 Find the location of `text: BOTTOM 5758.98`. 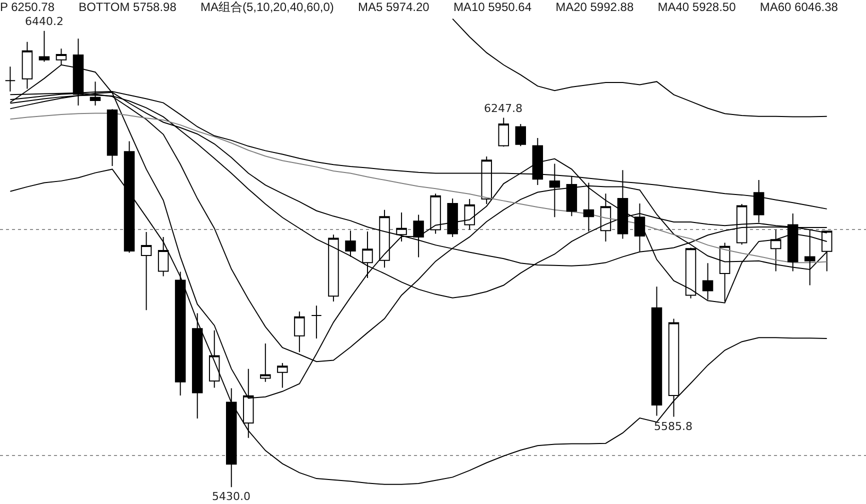

text: BOTTOM 5758.98 is located at coordinates (127, 7).